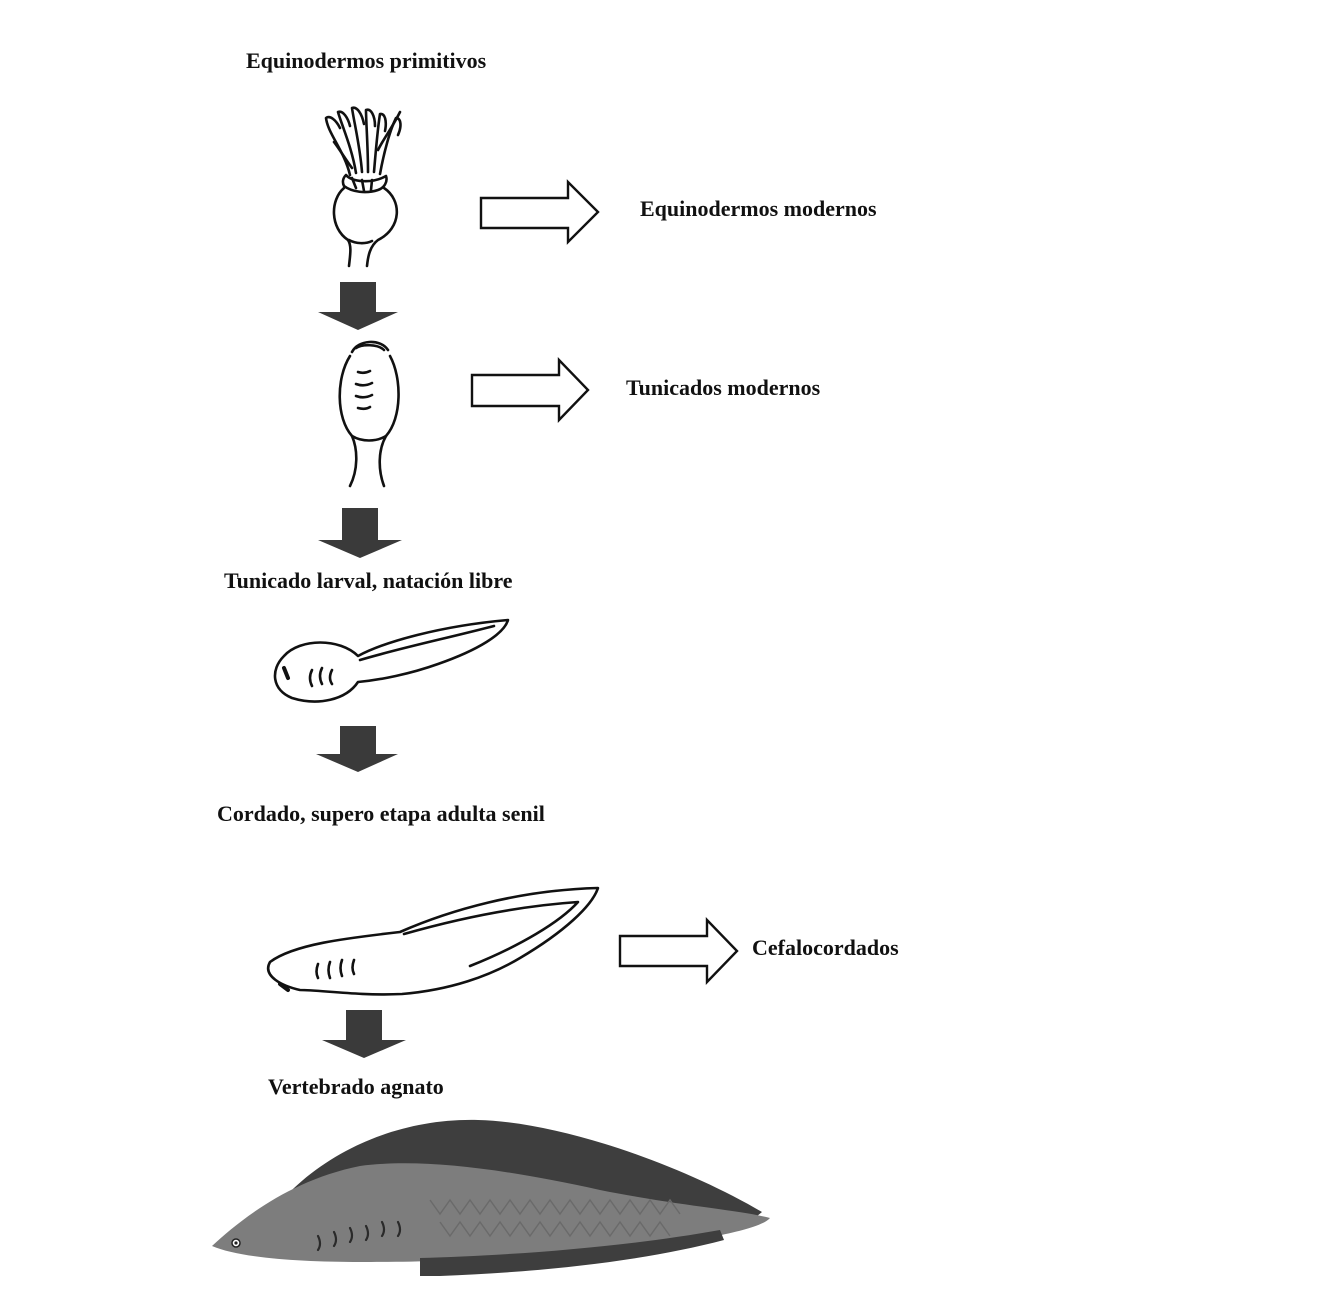 The image size is (1332, 1299). Describe the element at coordinates (530, 390) in the screenshot. I see `side-arrow-tunicates` at that location.